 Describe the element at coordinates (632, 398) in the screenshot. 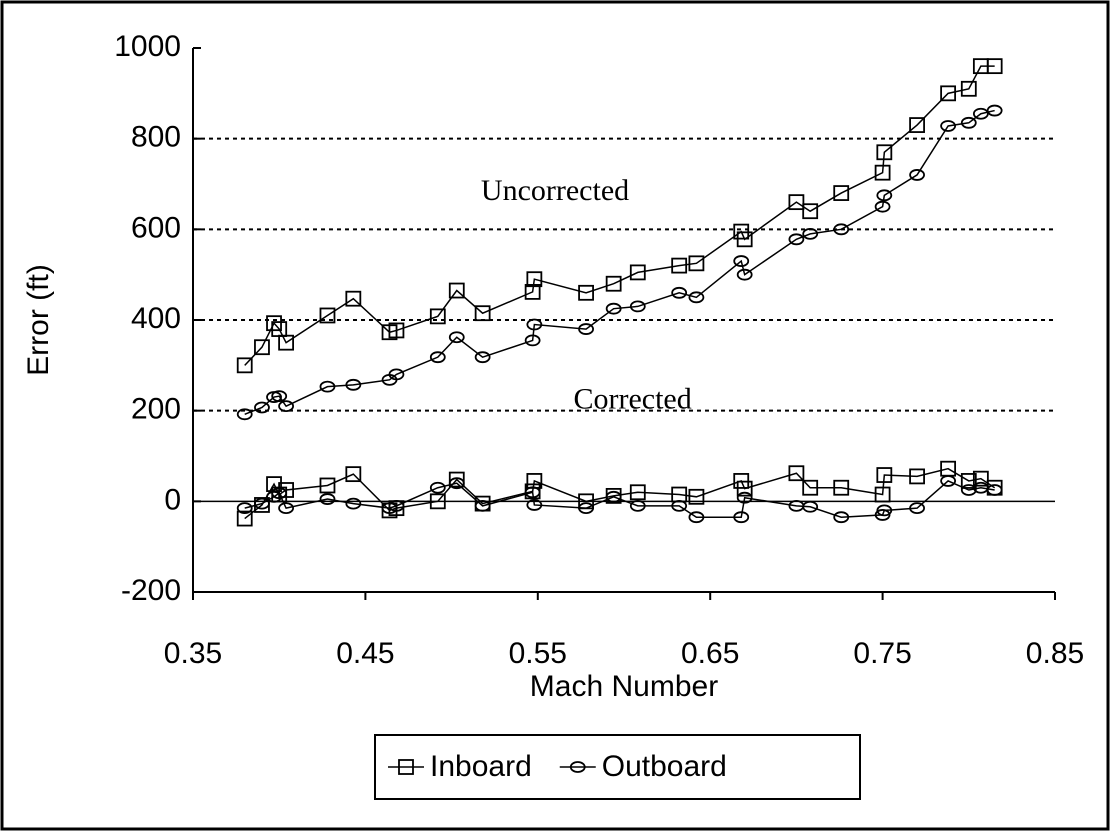

I see `annotation: Corrected` at that location.